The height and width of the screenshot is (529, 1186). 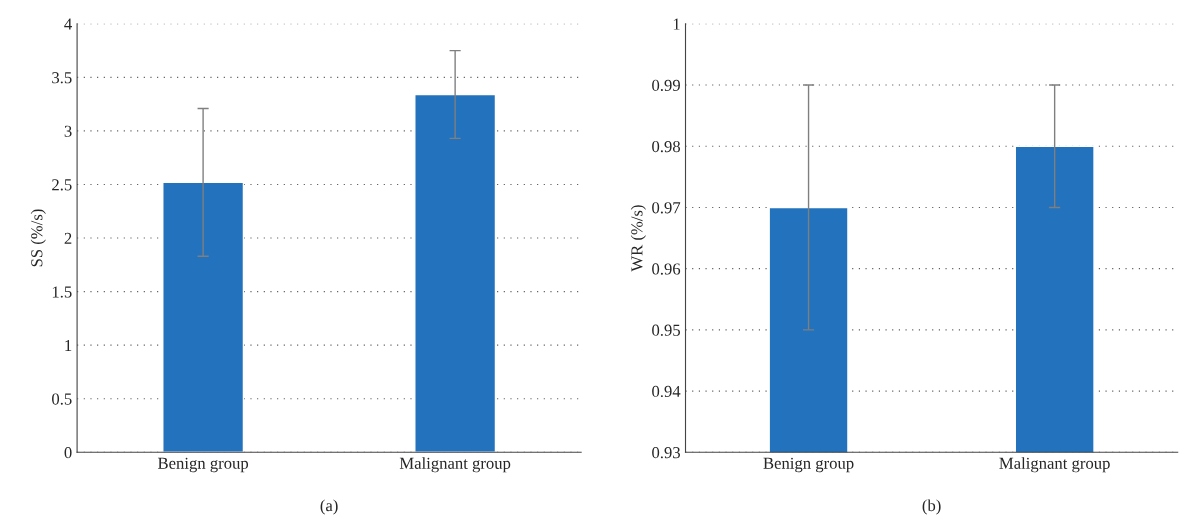 I want to click on y-tick-label: 4, so click(x=68, y=24).